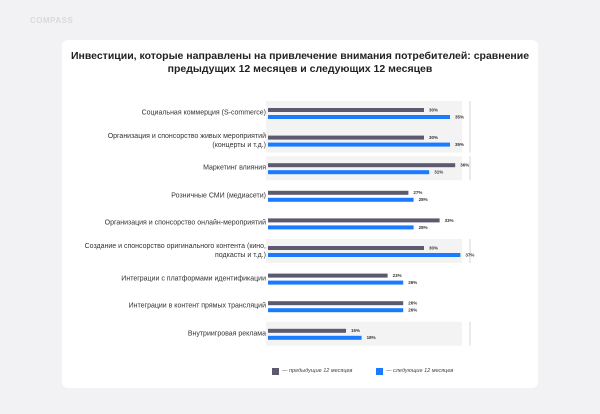 The height and width of the screenshot is (414, 600). Describe the element at coordinates (203, 113) in the screenshot. I see `category-label: Социальная коммерция (S-commerce)` at that location.